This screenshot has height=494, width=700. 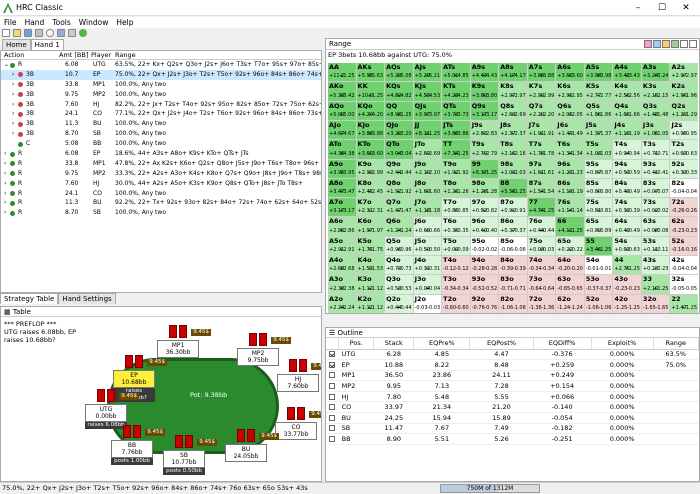 What do you see at coordinates (627, 188) in the screenshot?
I see `range-cell: 84s +0.49 +0.49` at bounding box center [627, 188].